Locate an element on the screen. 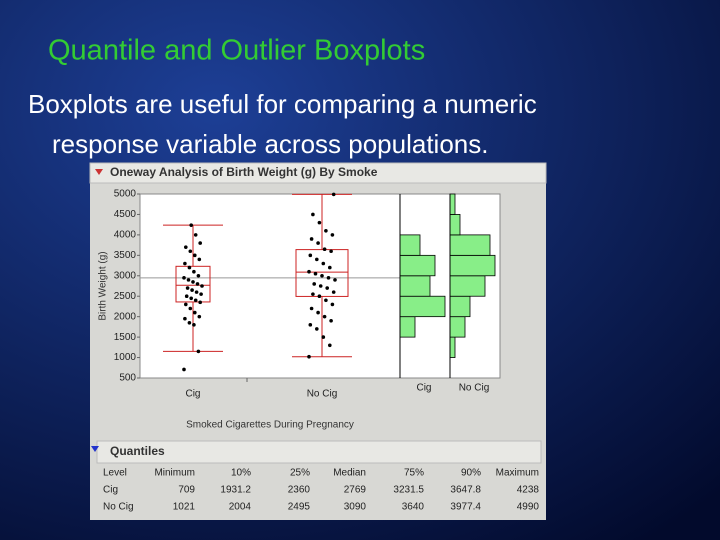 This screenshot has width=720, height=540. y-tick-label: 4000 is located at coordinates (125, 235).